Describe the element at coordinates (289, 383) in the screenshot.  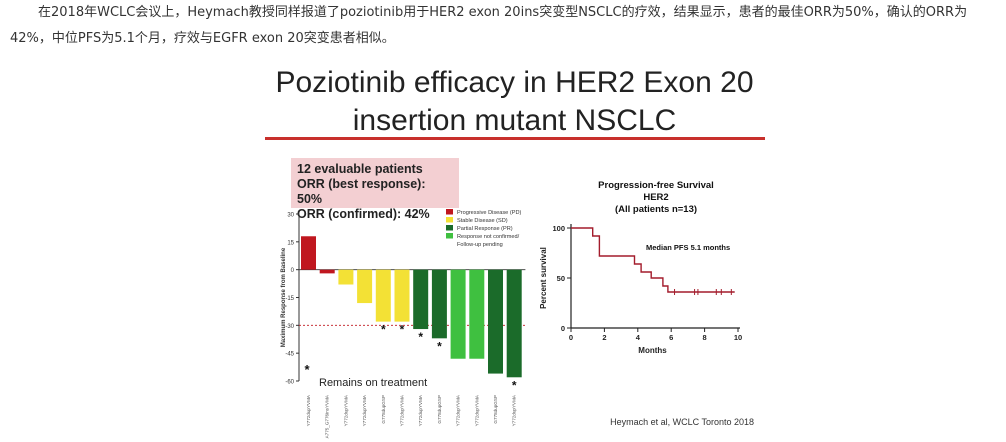
I see `y-tick-label: -60` at that location.